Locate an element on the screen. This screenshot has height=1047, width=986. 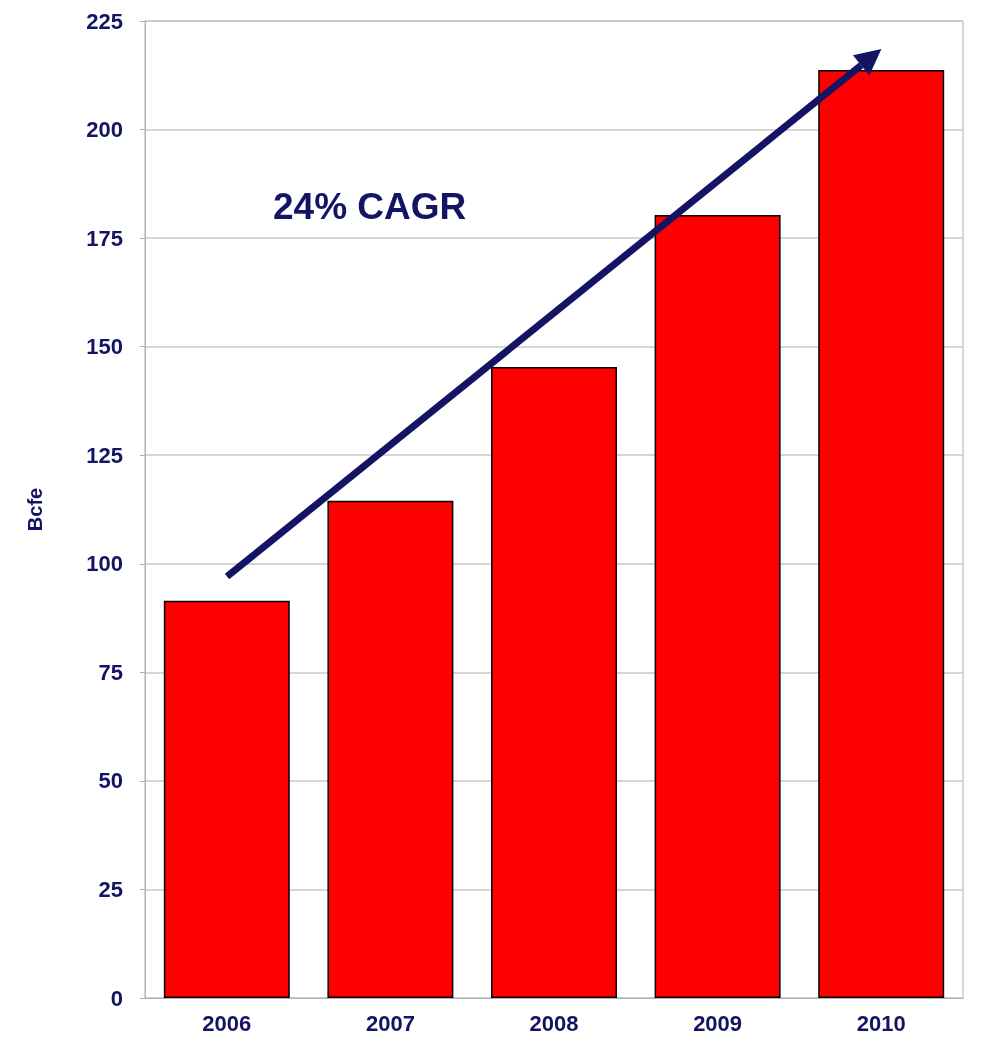
y-axis-title: Bcfe is located at coordinates (35, 509).